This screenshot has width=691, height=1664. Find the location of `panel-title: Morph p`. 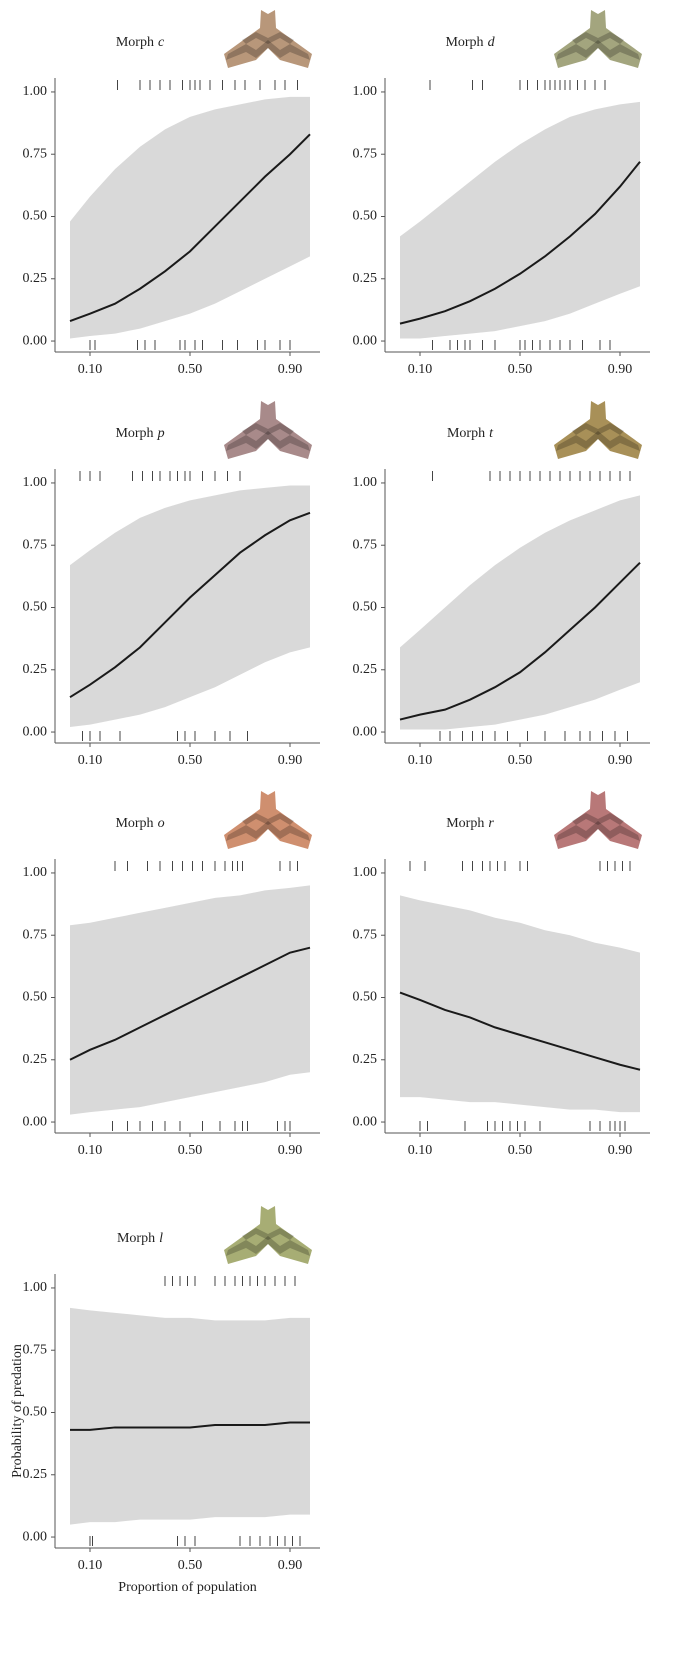

panel-title: Morph p is located at coordinates (139, 433).